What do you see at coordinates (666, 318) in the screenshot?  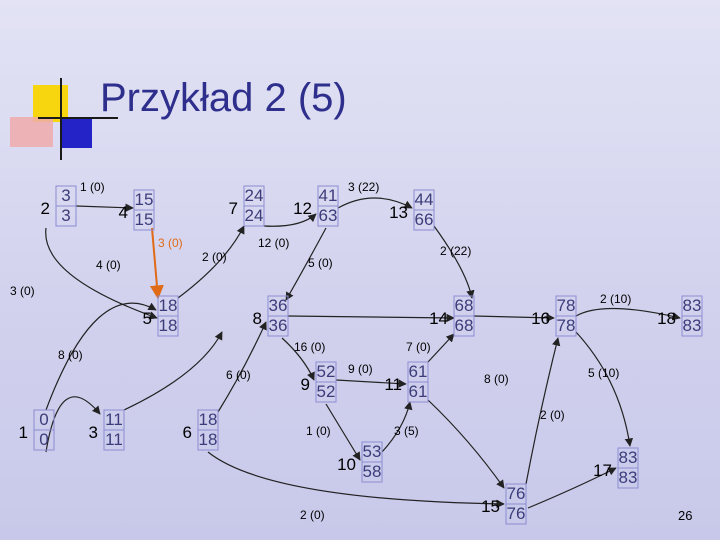 I see `node-id: 18` at bounding box center [666, 318].